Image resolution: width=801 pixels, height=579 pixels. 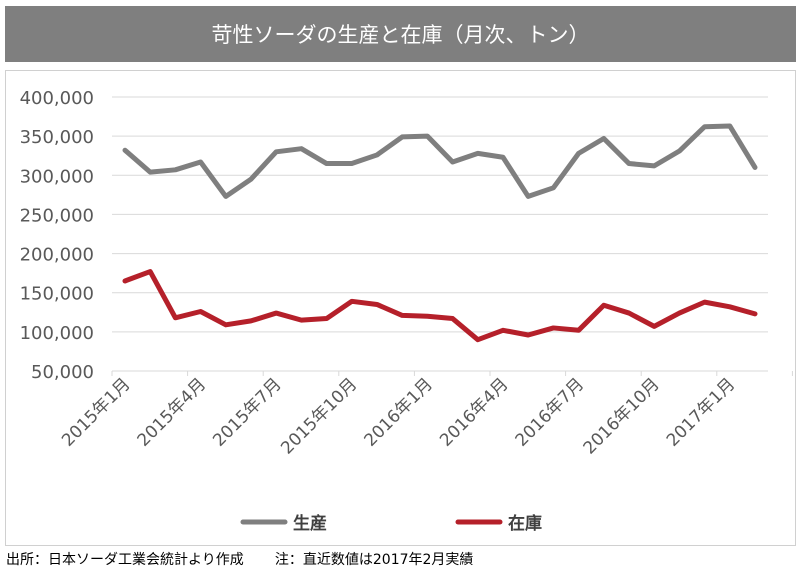 What do you see at coordinates (399, 412) in the screenshot?
I see `x-tick-label: 2016年1月` at bounding box center [399, 412].